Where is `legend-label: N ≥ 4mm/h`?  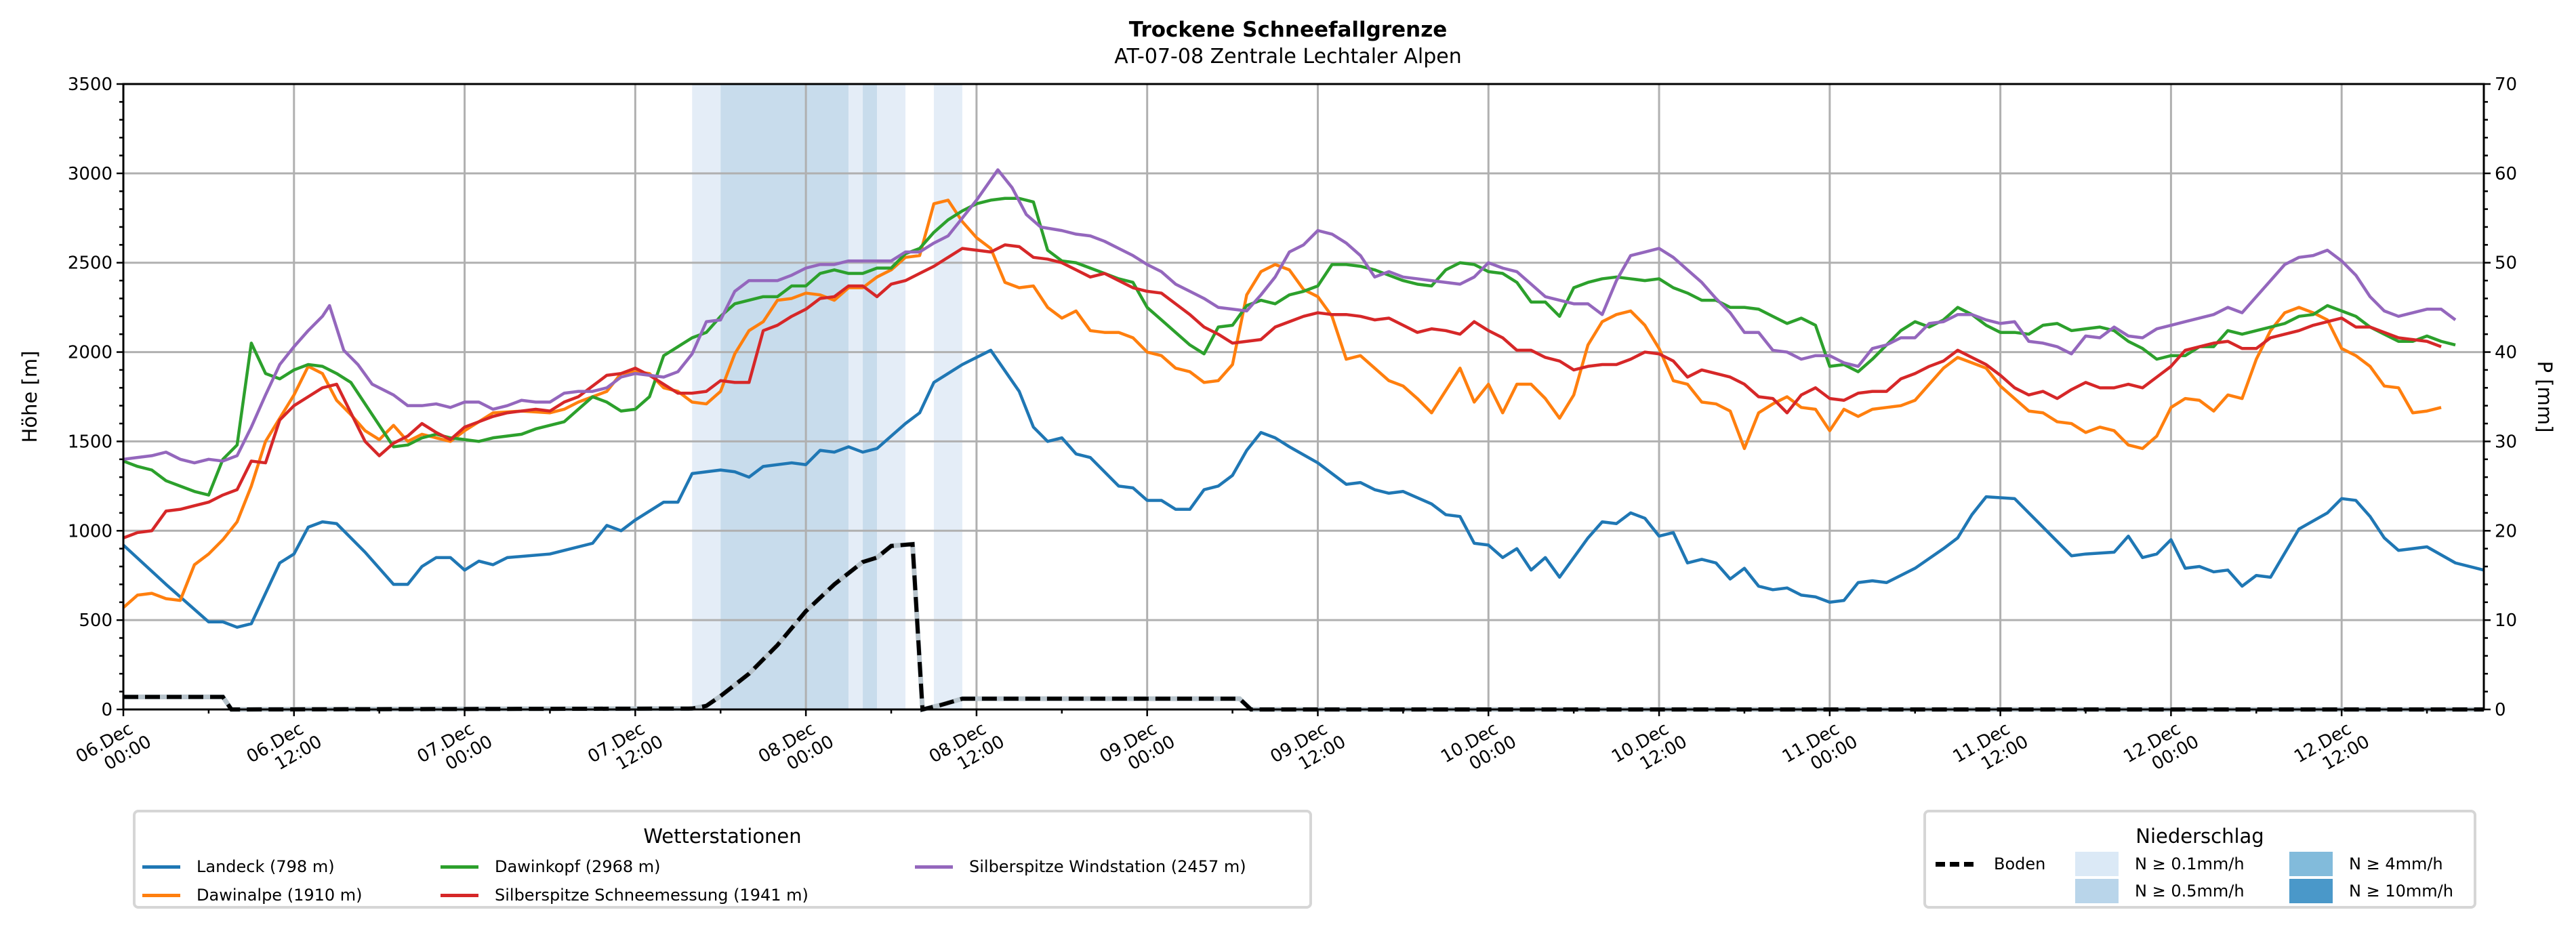 legend-label: N ≥ 4mm/h is located at coordinates (2396, 863).